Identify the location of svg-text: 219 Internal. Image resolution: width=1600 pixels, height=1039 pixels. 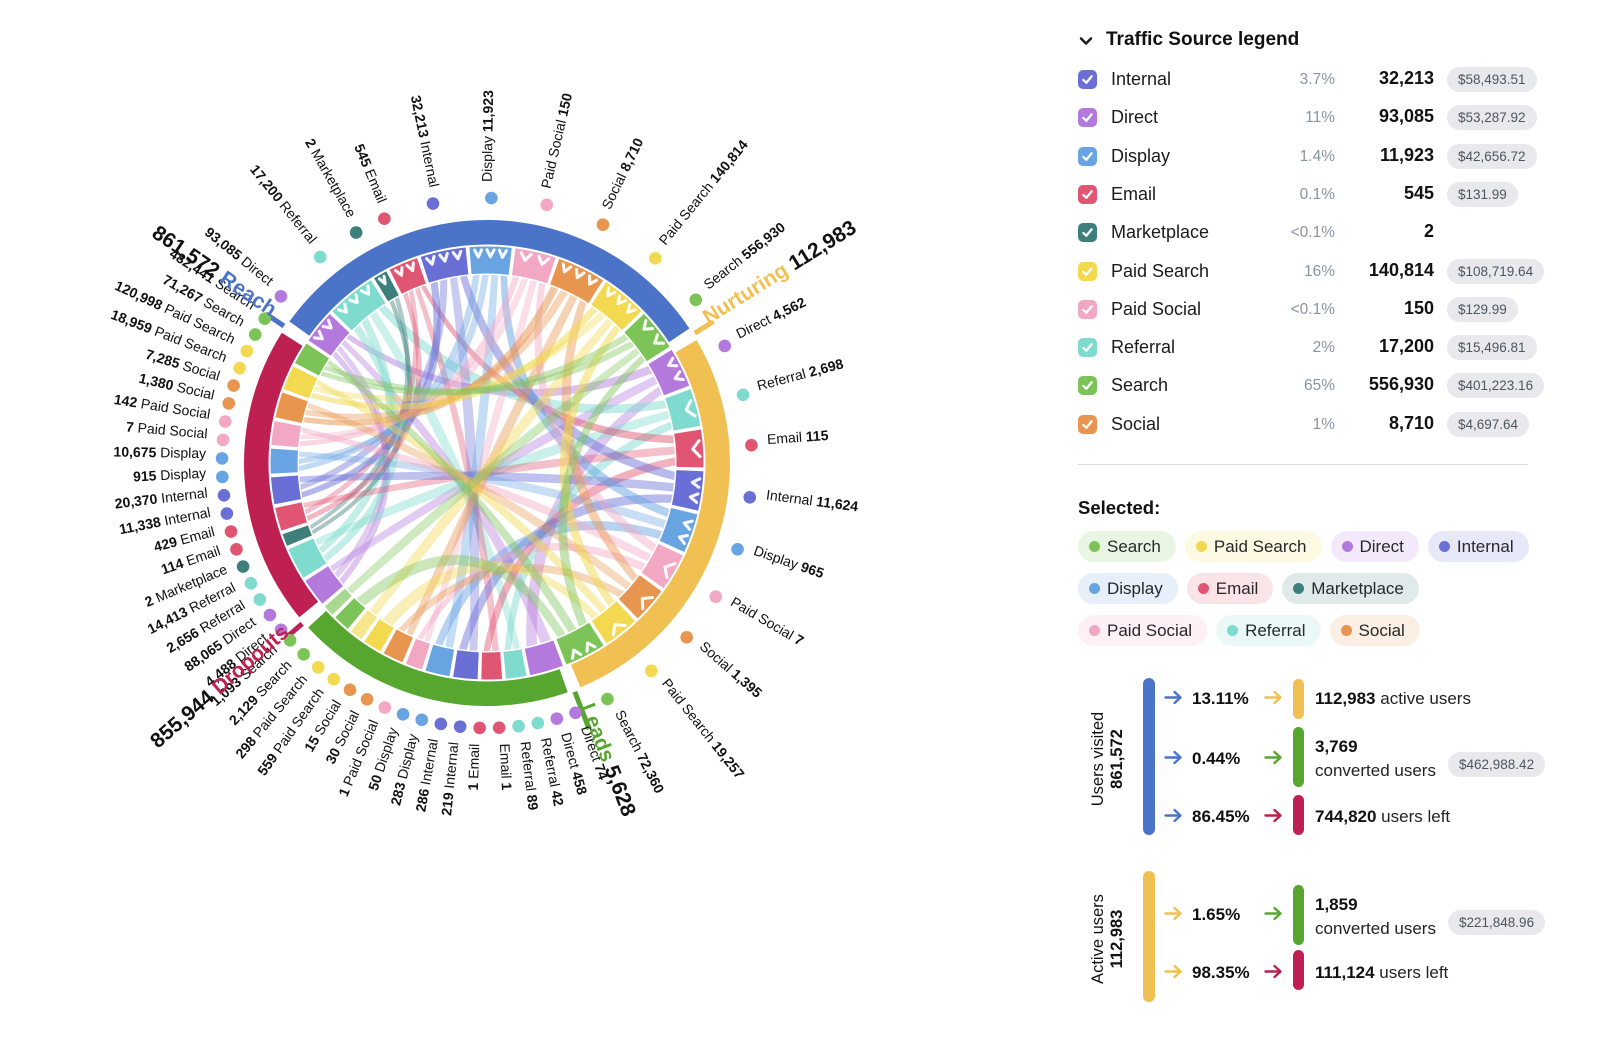
(449, 778).